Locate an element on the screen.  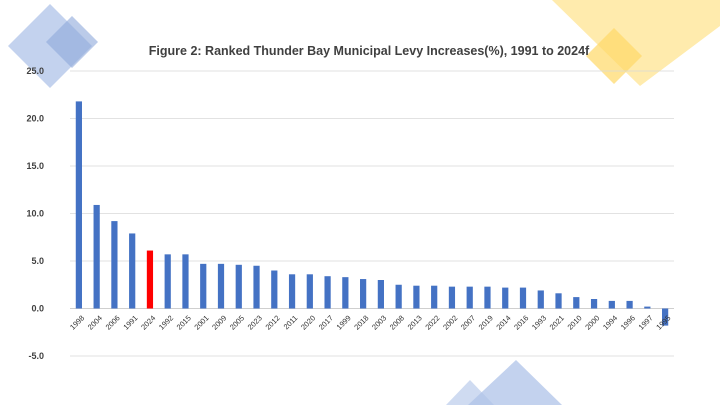
x-category-label: 2023 is located at coordinates (255, 323).